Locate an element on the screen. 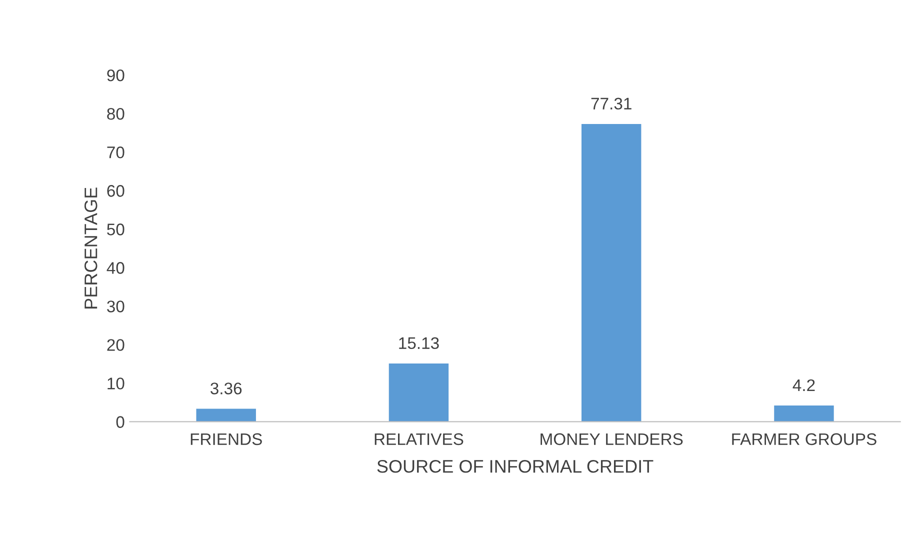 Image resolution: width=914 pixels, height=540 pixels. y-tick-label: 90 is located at coordinates (115, 75).